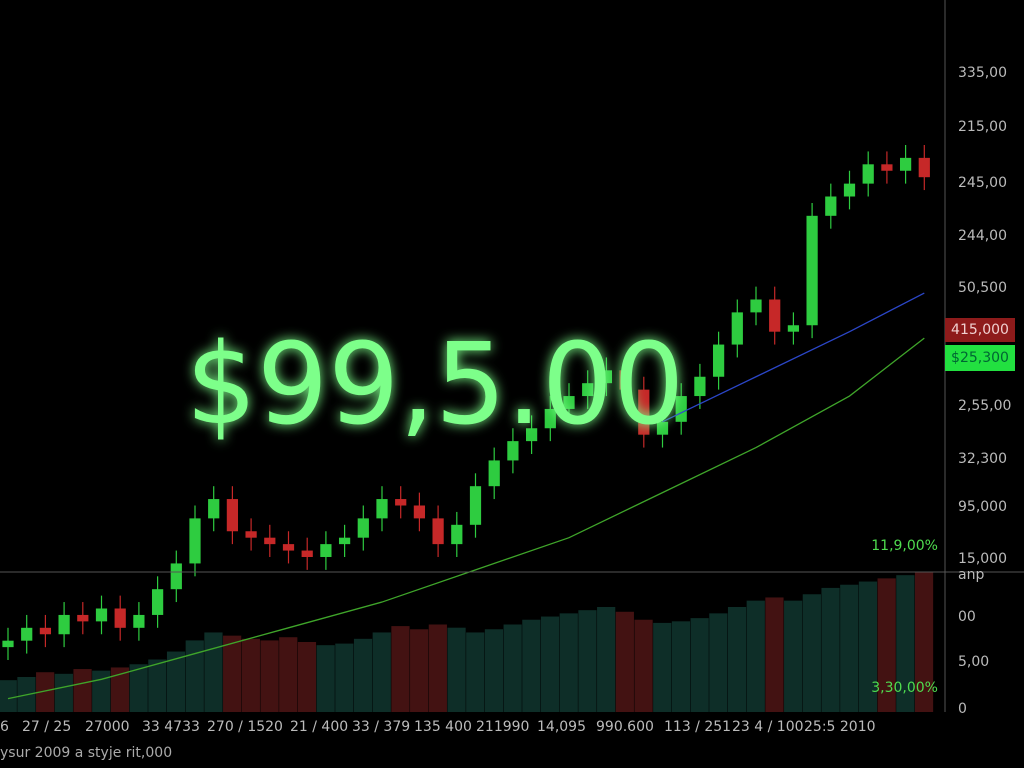 The image size is (1024, 768). What do you see at coordinates (980, 358) in the screenshot?
I see `badge-green` at bounding box center [980, 358].